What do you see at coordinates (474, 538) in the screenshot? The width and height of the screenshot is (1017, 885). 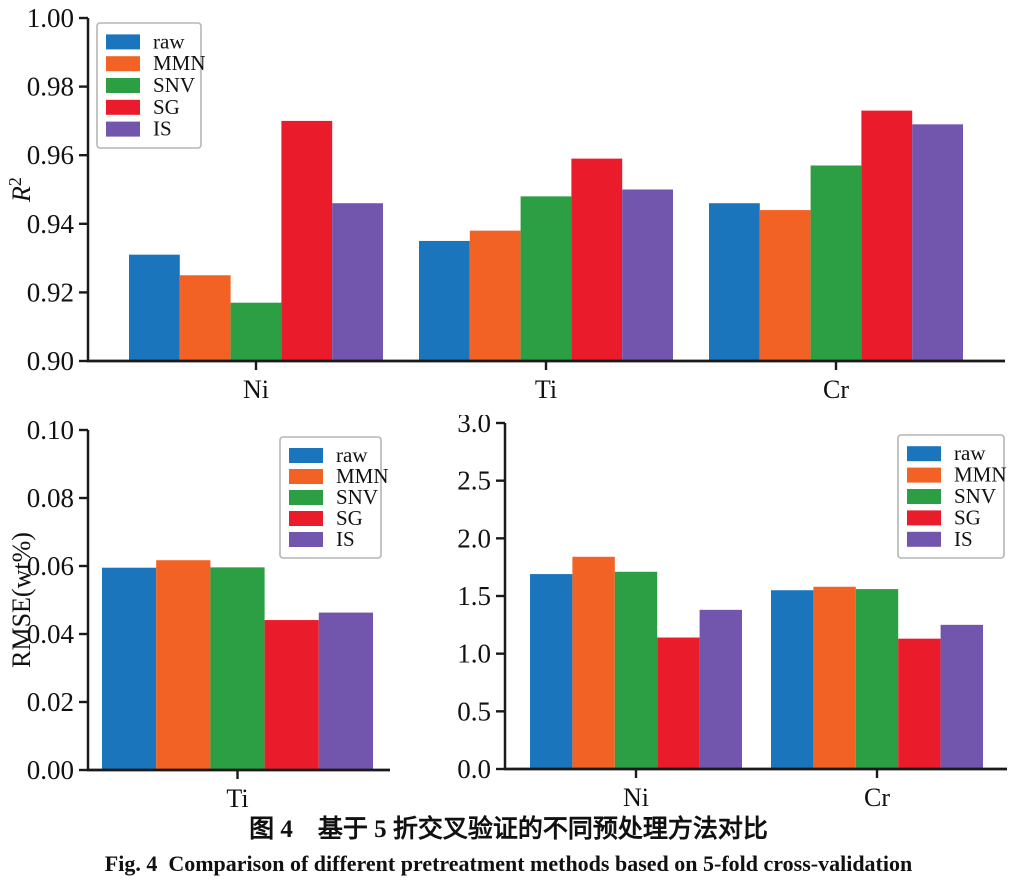 I see `y-tick-label: 2.0` at bounding box center [474, 538].